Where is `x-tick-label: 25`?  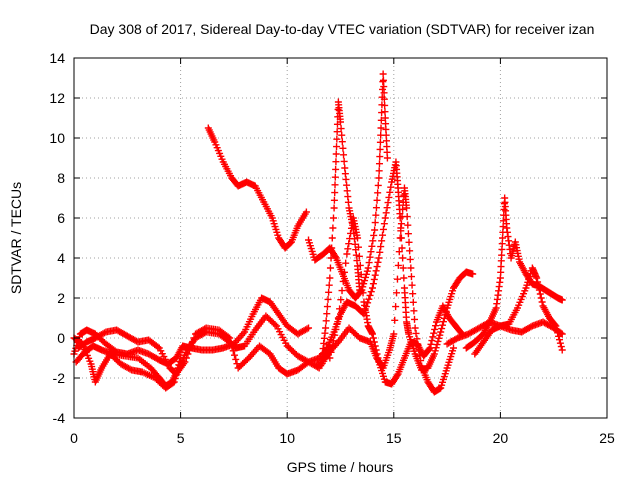 x-tick-label: 25 is located at coordinates (607, 438).